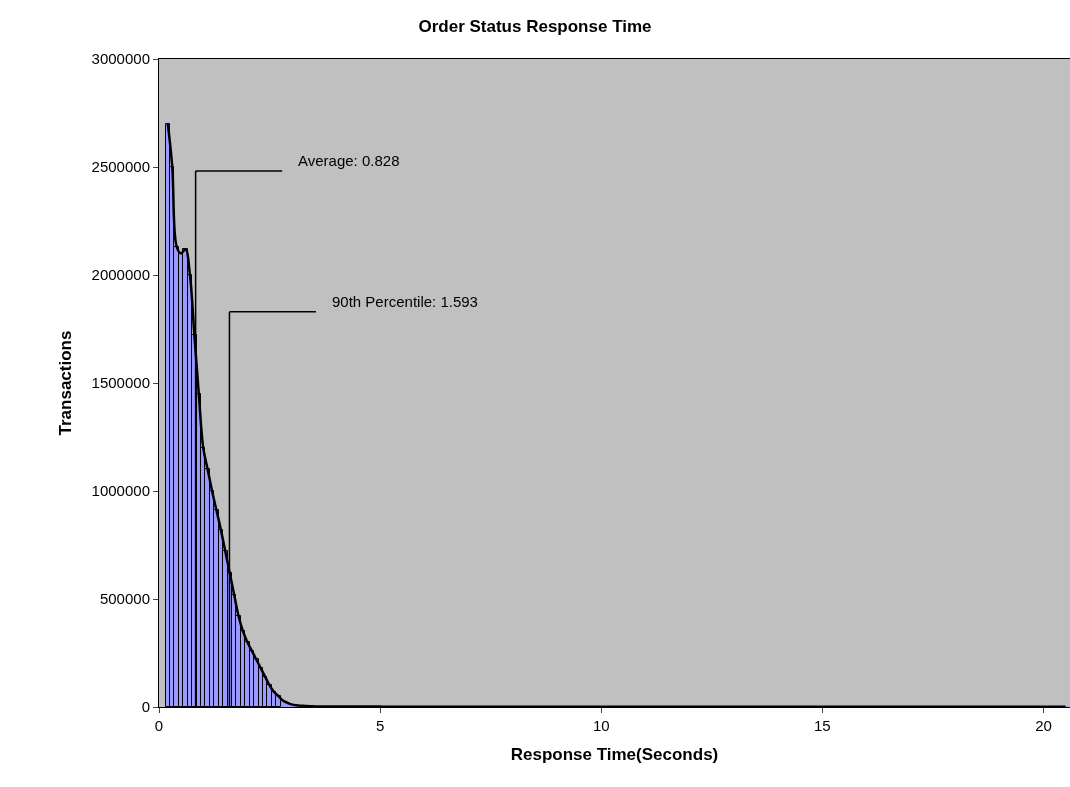 The height and width of the screenshot is (787, 1070). Describe the element at coordinates (535, 26) in the screenshot. I see `chart-title: Order Status Response Time` at that location.